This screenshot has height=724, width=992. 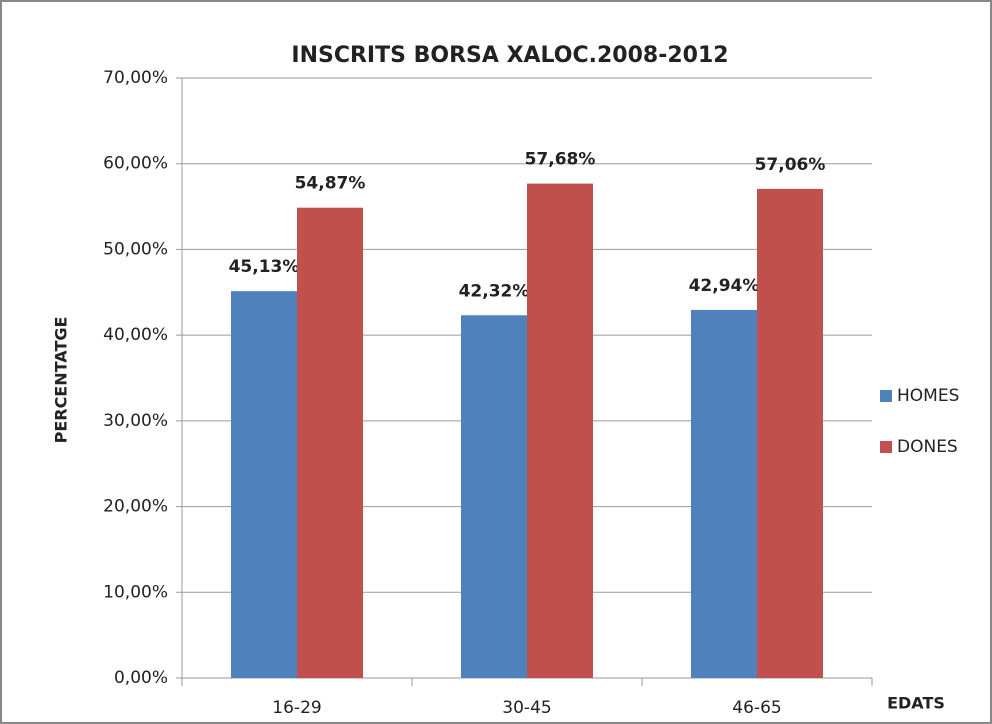 I want to click on data-label: 42,94%, so click(x=724, y=286).